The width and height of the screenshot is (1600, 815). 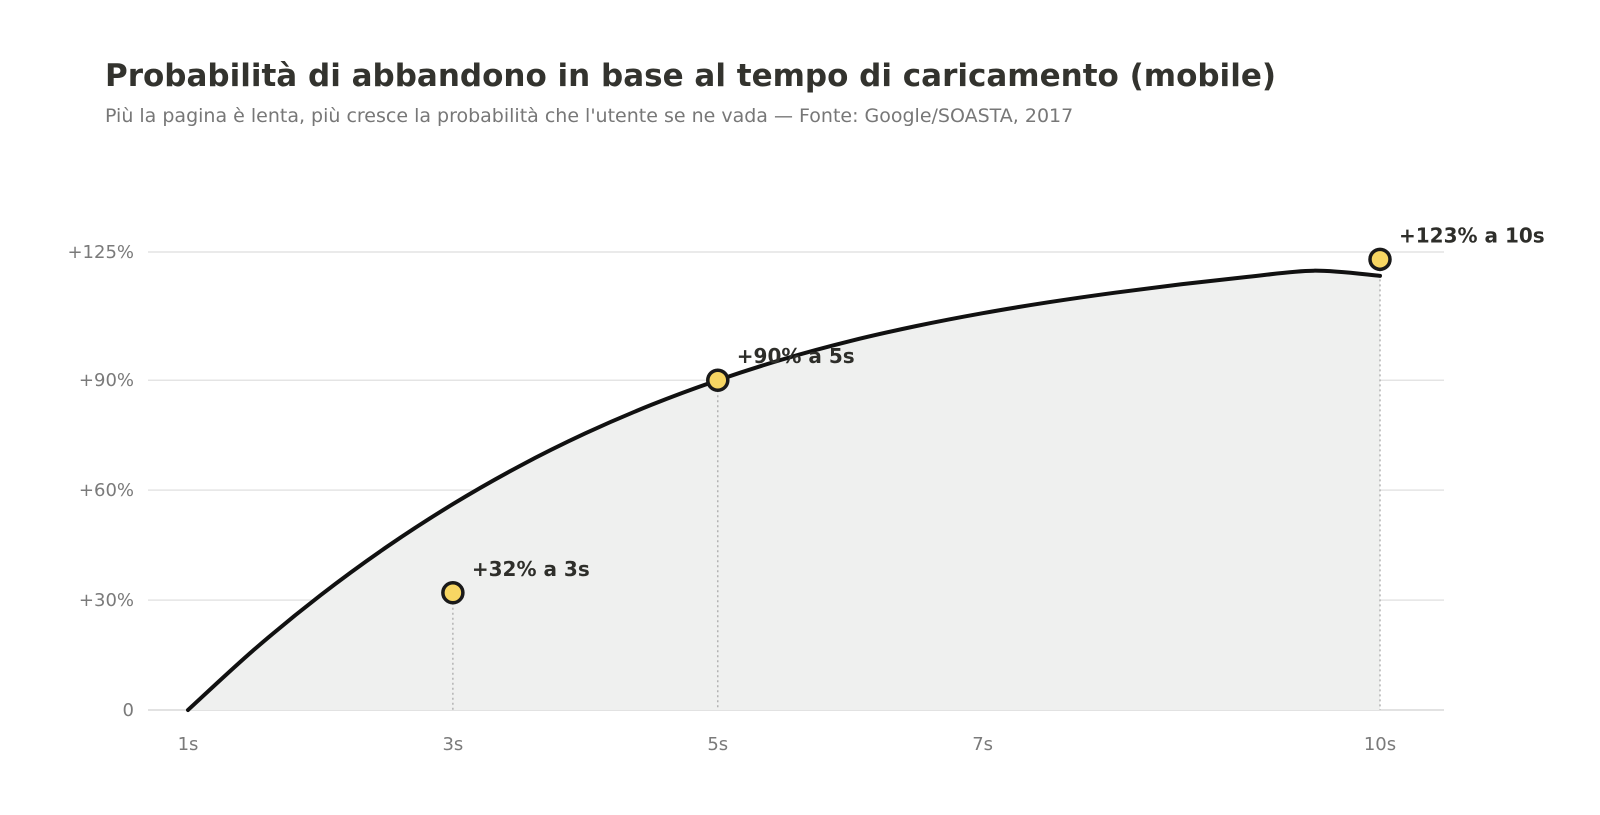 I want to click on x-tick-label: 5s, so click(x=717, y=744).